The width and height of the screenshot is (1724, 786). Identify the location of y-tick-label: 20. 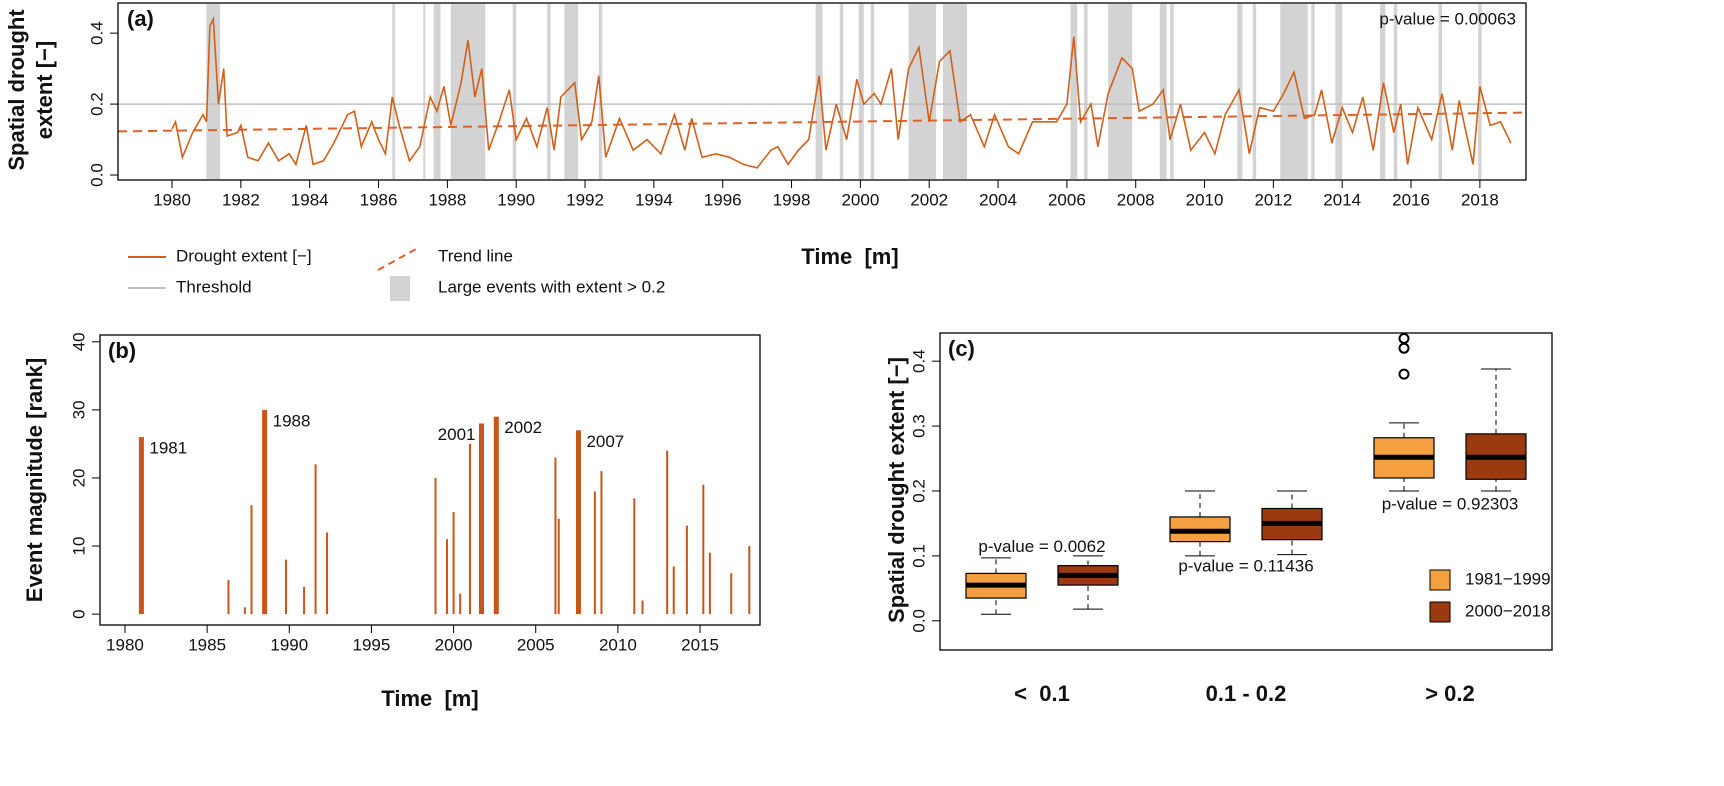
(78, 477).